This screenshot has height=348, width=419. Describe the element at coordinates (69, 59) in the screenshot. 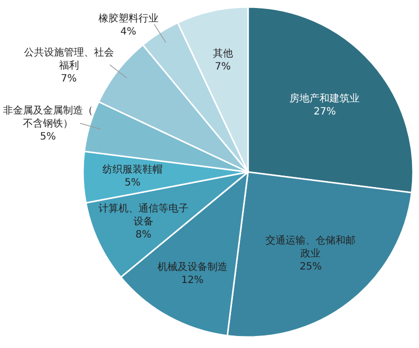

I see `slice-label: 公共设施管理、社会福利` at that location.